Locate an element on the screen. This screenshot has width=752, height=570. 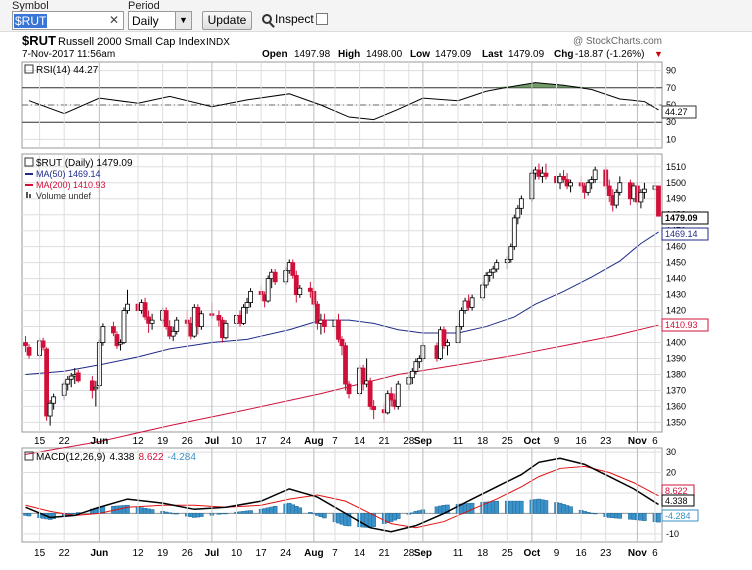
rsi-tick-label: 30 is located at coordinates (671, 122).